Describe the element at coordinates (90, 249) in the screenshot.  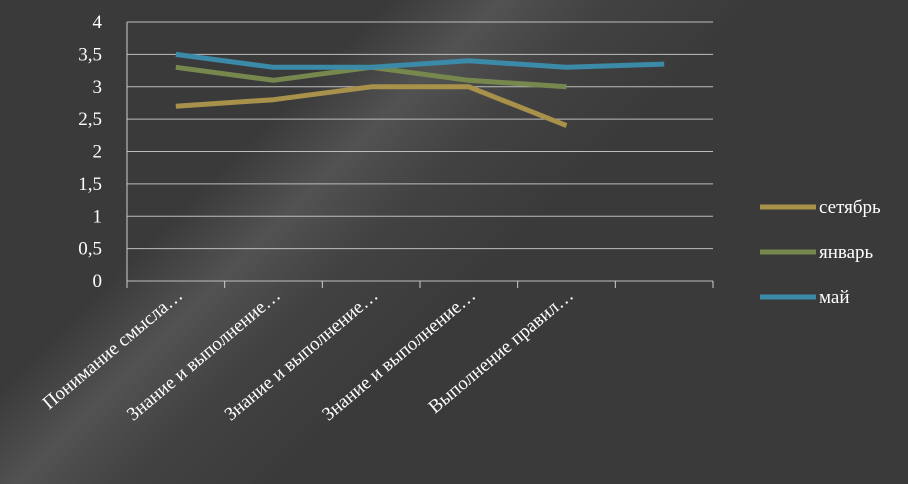
I see `y-tick-label: 0,5` at that location.